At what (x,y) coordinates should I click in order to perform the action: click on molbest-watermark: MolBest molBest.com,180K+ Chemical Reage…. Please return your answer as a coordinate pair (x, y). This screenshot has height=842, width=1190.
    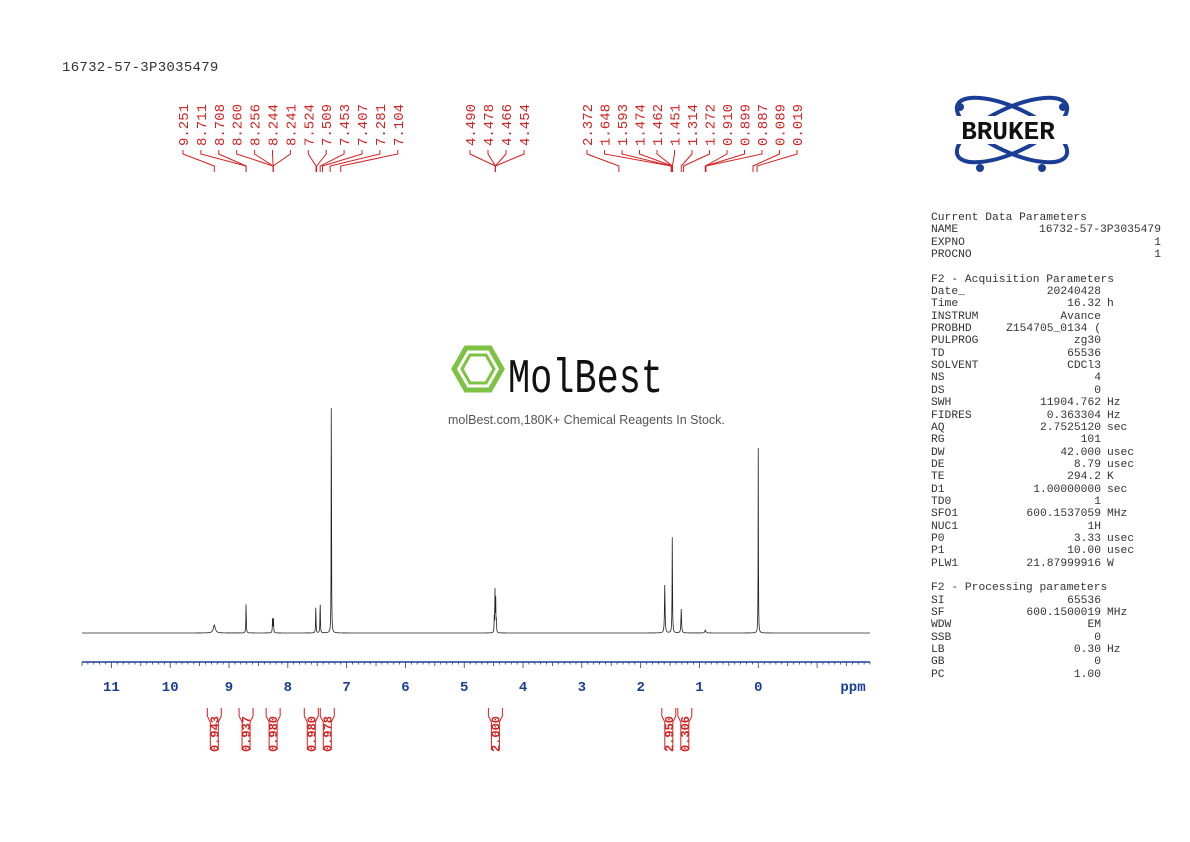
    Looking at the image, I should click on (598, 383).